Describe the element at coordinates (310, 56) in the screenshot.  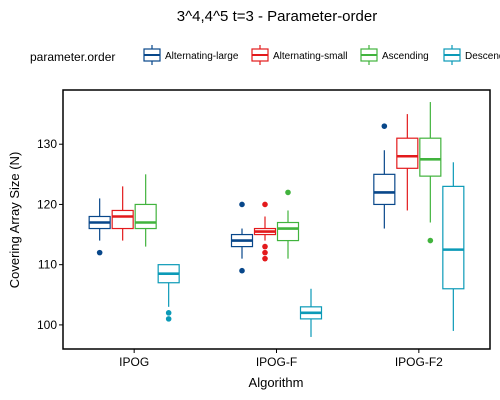
I see `legend-label-alternating-small: Alternating-small` at that location.